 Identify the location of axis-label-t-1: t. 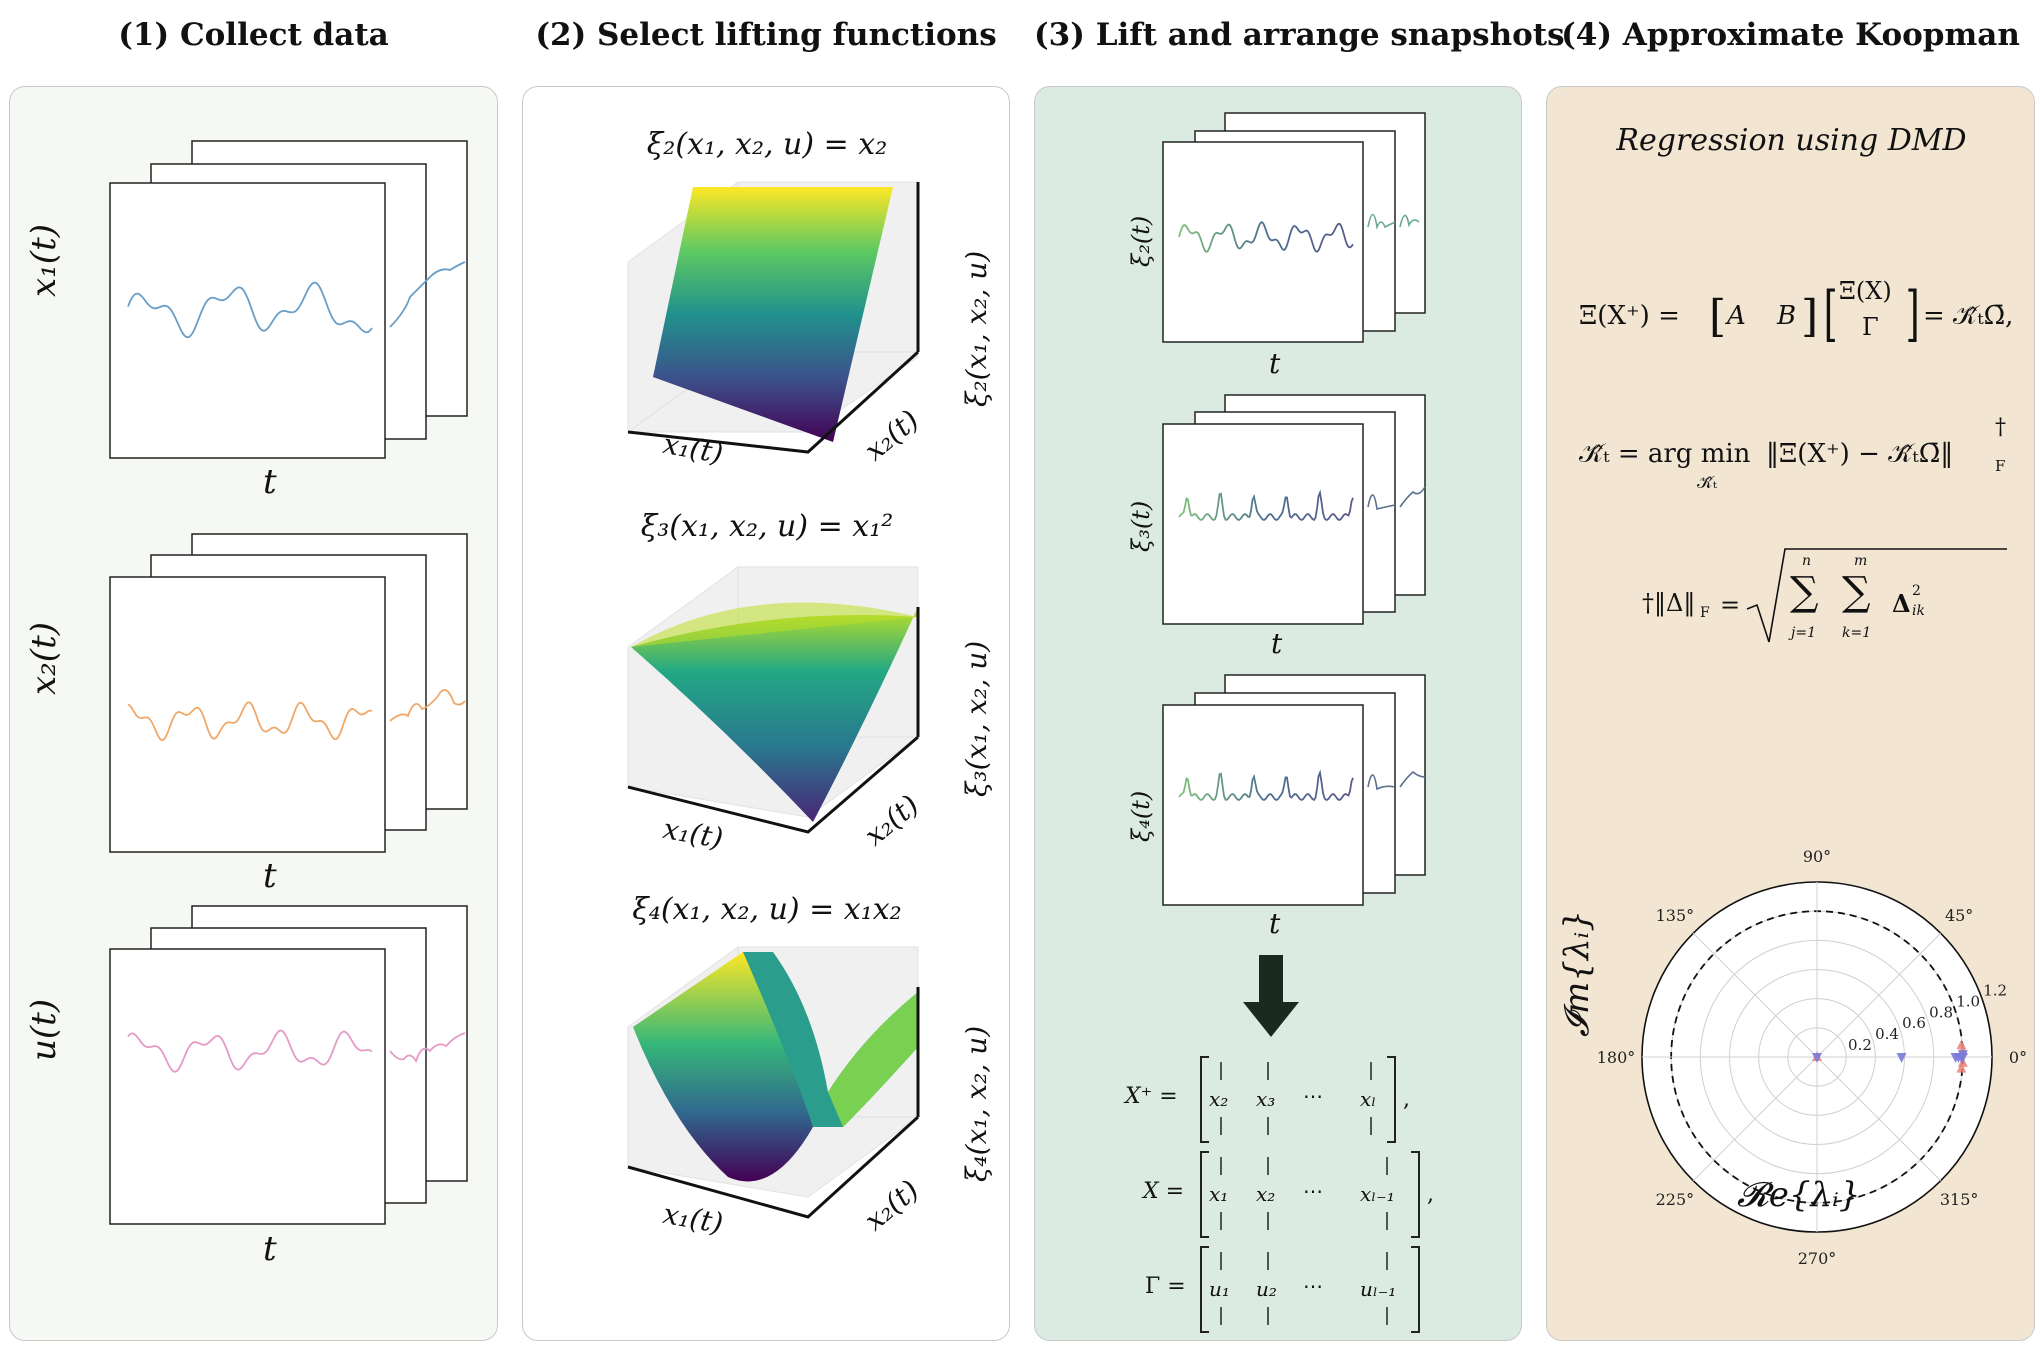
(270, 482).